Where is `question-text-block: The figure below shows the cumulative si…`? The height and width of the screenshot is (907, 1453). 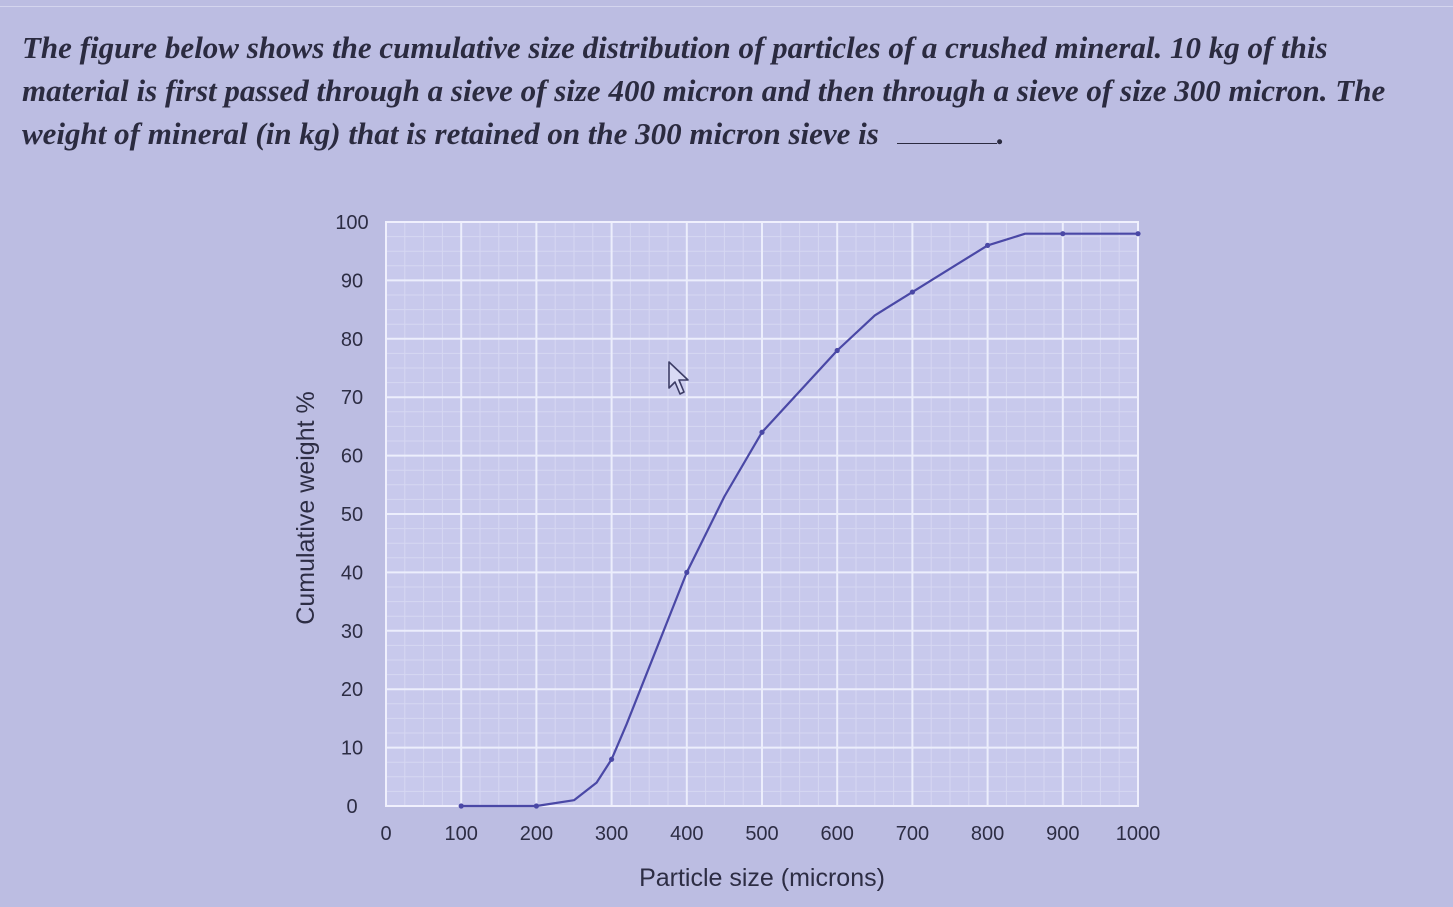 question-text-block: The figure below shows the cumulative si… is located at coordinates (724, 90).